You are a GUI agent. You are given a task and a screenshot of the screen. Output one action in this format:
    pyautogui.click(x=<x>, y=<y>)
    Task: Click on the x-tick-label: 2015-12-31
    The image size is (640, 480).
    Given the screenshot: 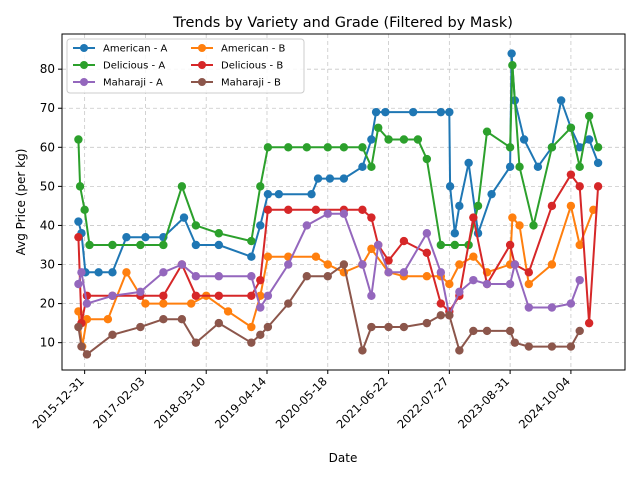 What is the action you would take?
    pyautogui.click(x=58, y=402)
    